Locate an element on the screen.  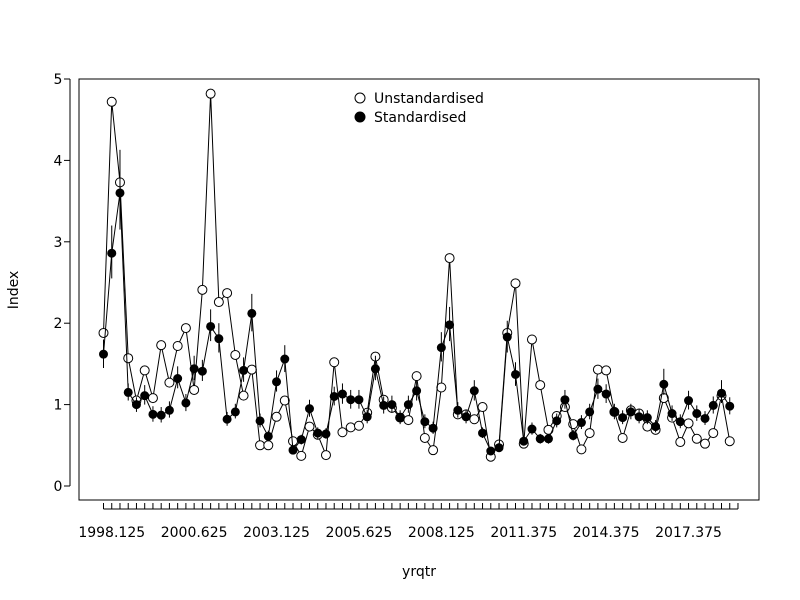
x-tick-label: 2011.375 is located at coordinates (523, 533).